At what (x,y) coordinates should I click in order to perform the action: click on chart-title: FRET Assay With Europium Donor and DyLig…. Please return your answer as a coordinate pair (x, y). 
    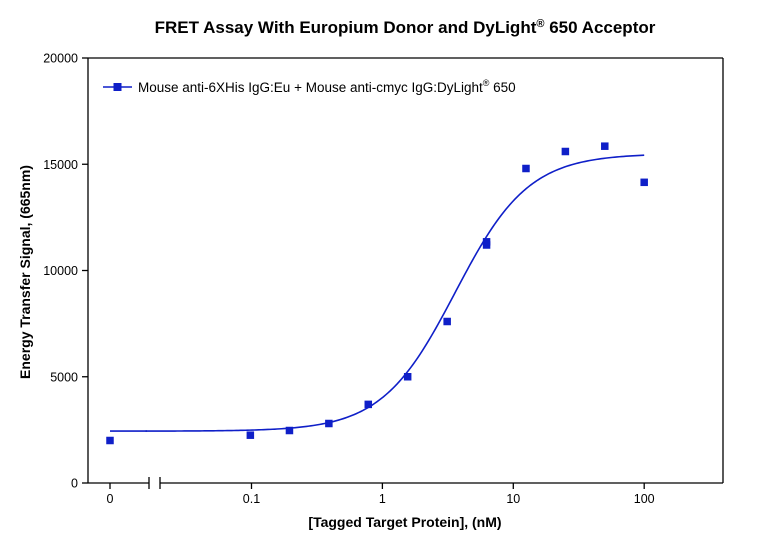
    Looking at the image, I should click on (405, 27).